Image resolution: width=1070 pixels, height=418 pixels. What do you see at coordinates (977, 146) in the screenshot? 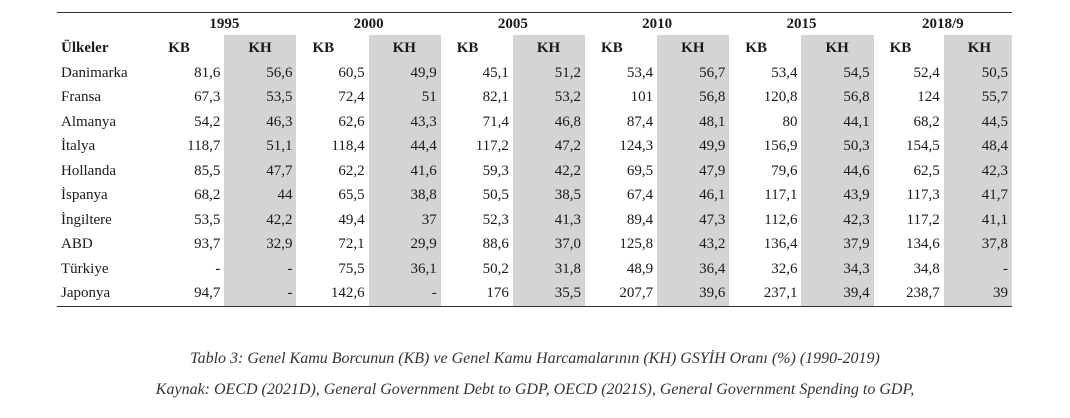
I see `kh-value-cell: 48,4` at bounding box center [977, 146].